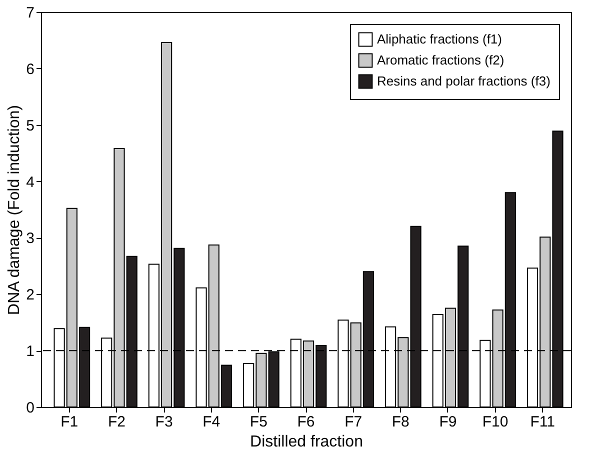 The height and width of the screenshot is (461, 611). Describe the element at coordinates (542, 422) in the screenshot. I see `x-tick-label: F11` at that location.